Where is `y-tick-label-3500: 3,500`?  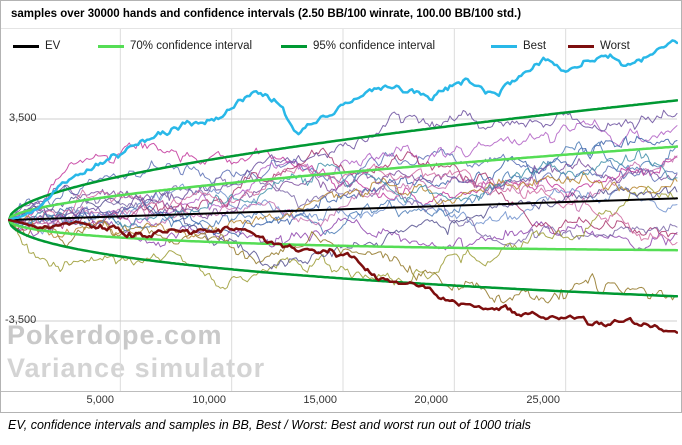 y-tick-label-3500: 3,500 is located at coordinates (23, 118).